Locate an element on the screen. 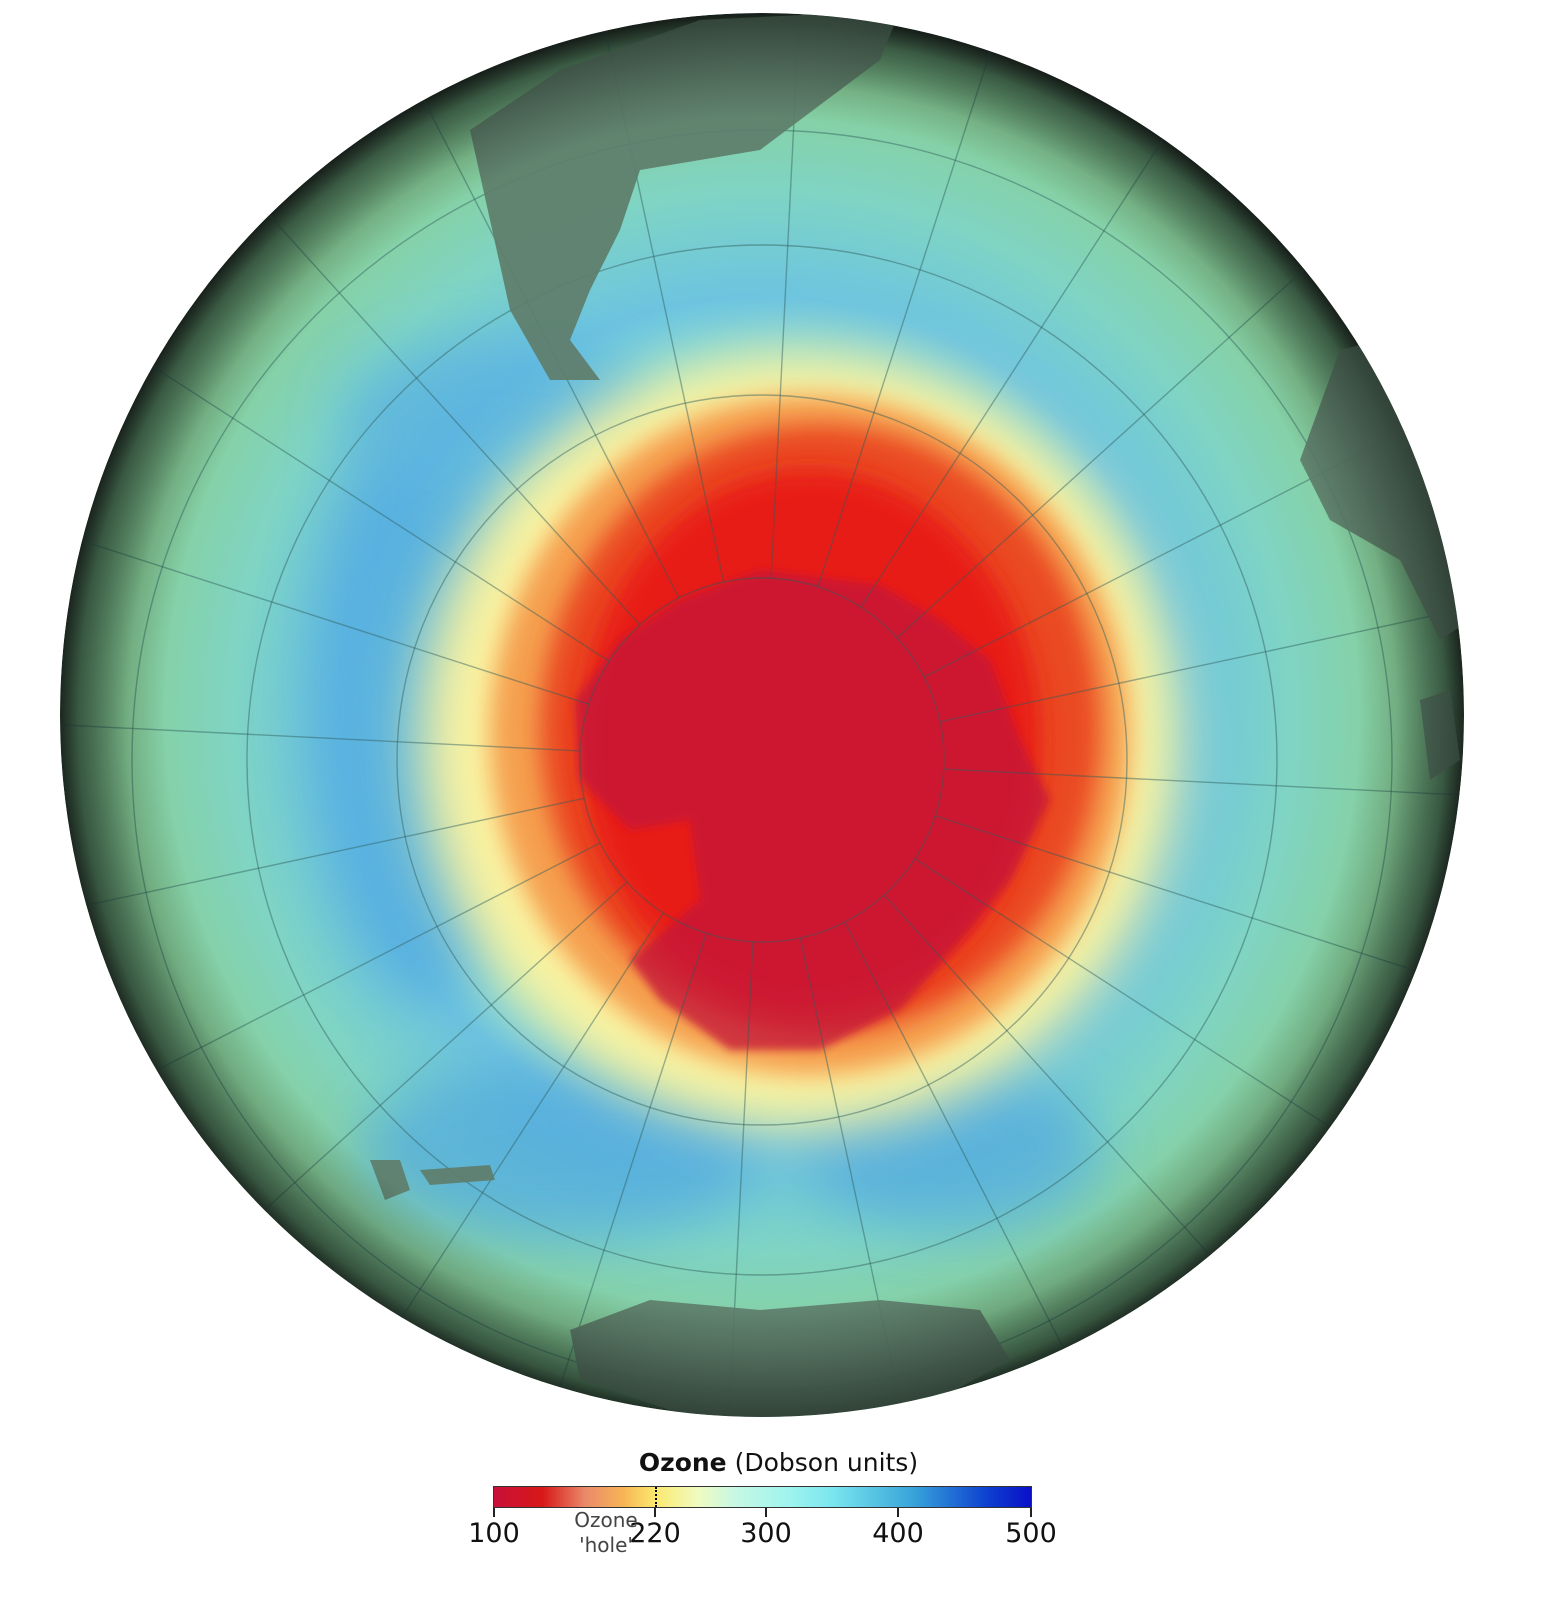 This screenshot has width=1557, height=1600. tick-label-220: 220 is located at coordinates (655, 1533).